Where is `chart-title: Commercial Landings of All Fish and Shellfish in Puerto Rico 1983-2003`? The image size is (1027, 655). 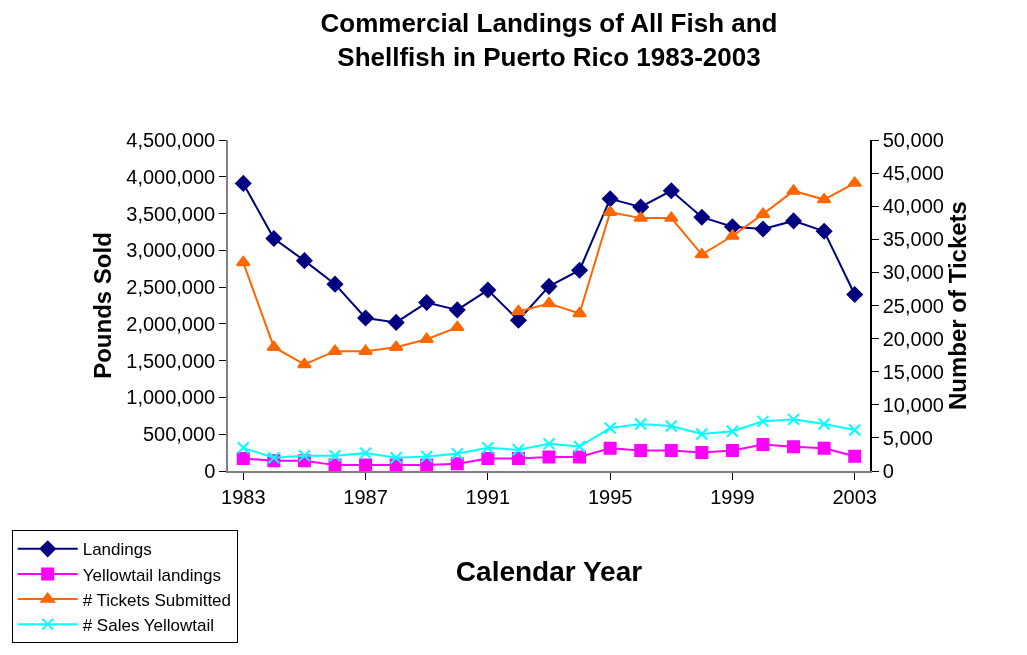 chart-title: Commercial Landings of All Fish and Shellfish in Puerto Rico 1983-2003 is located at coordinates (549, 40).